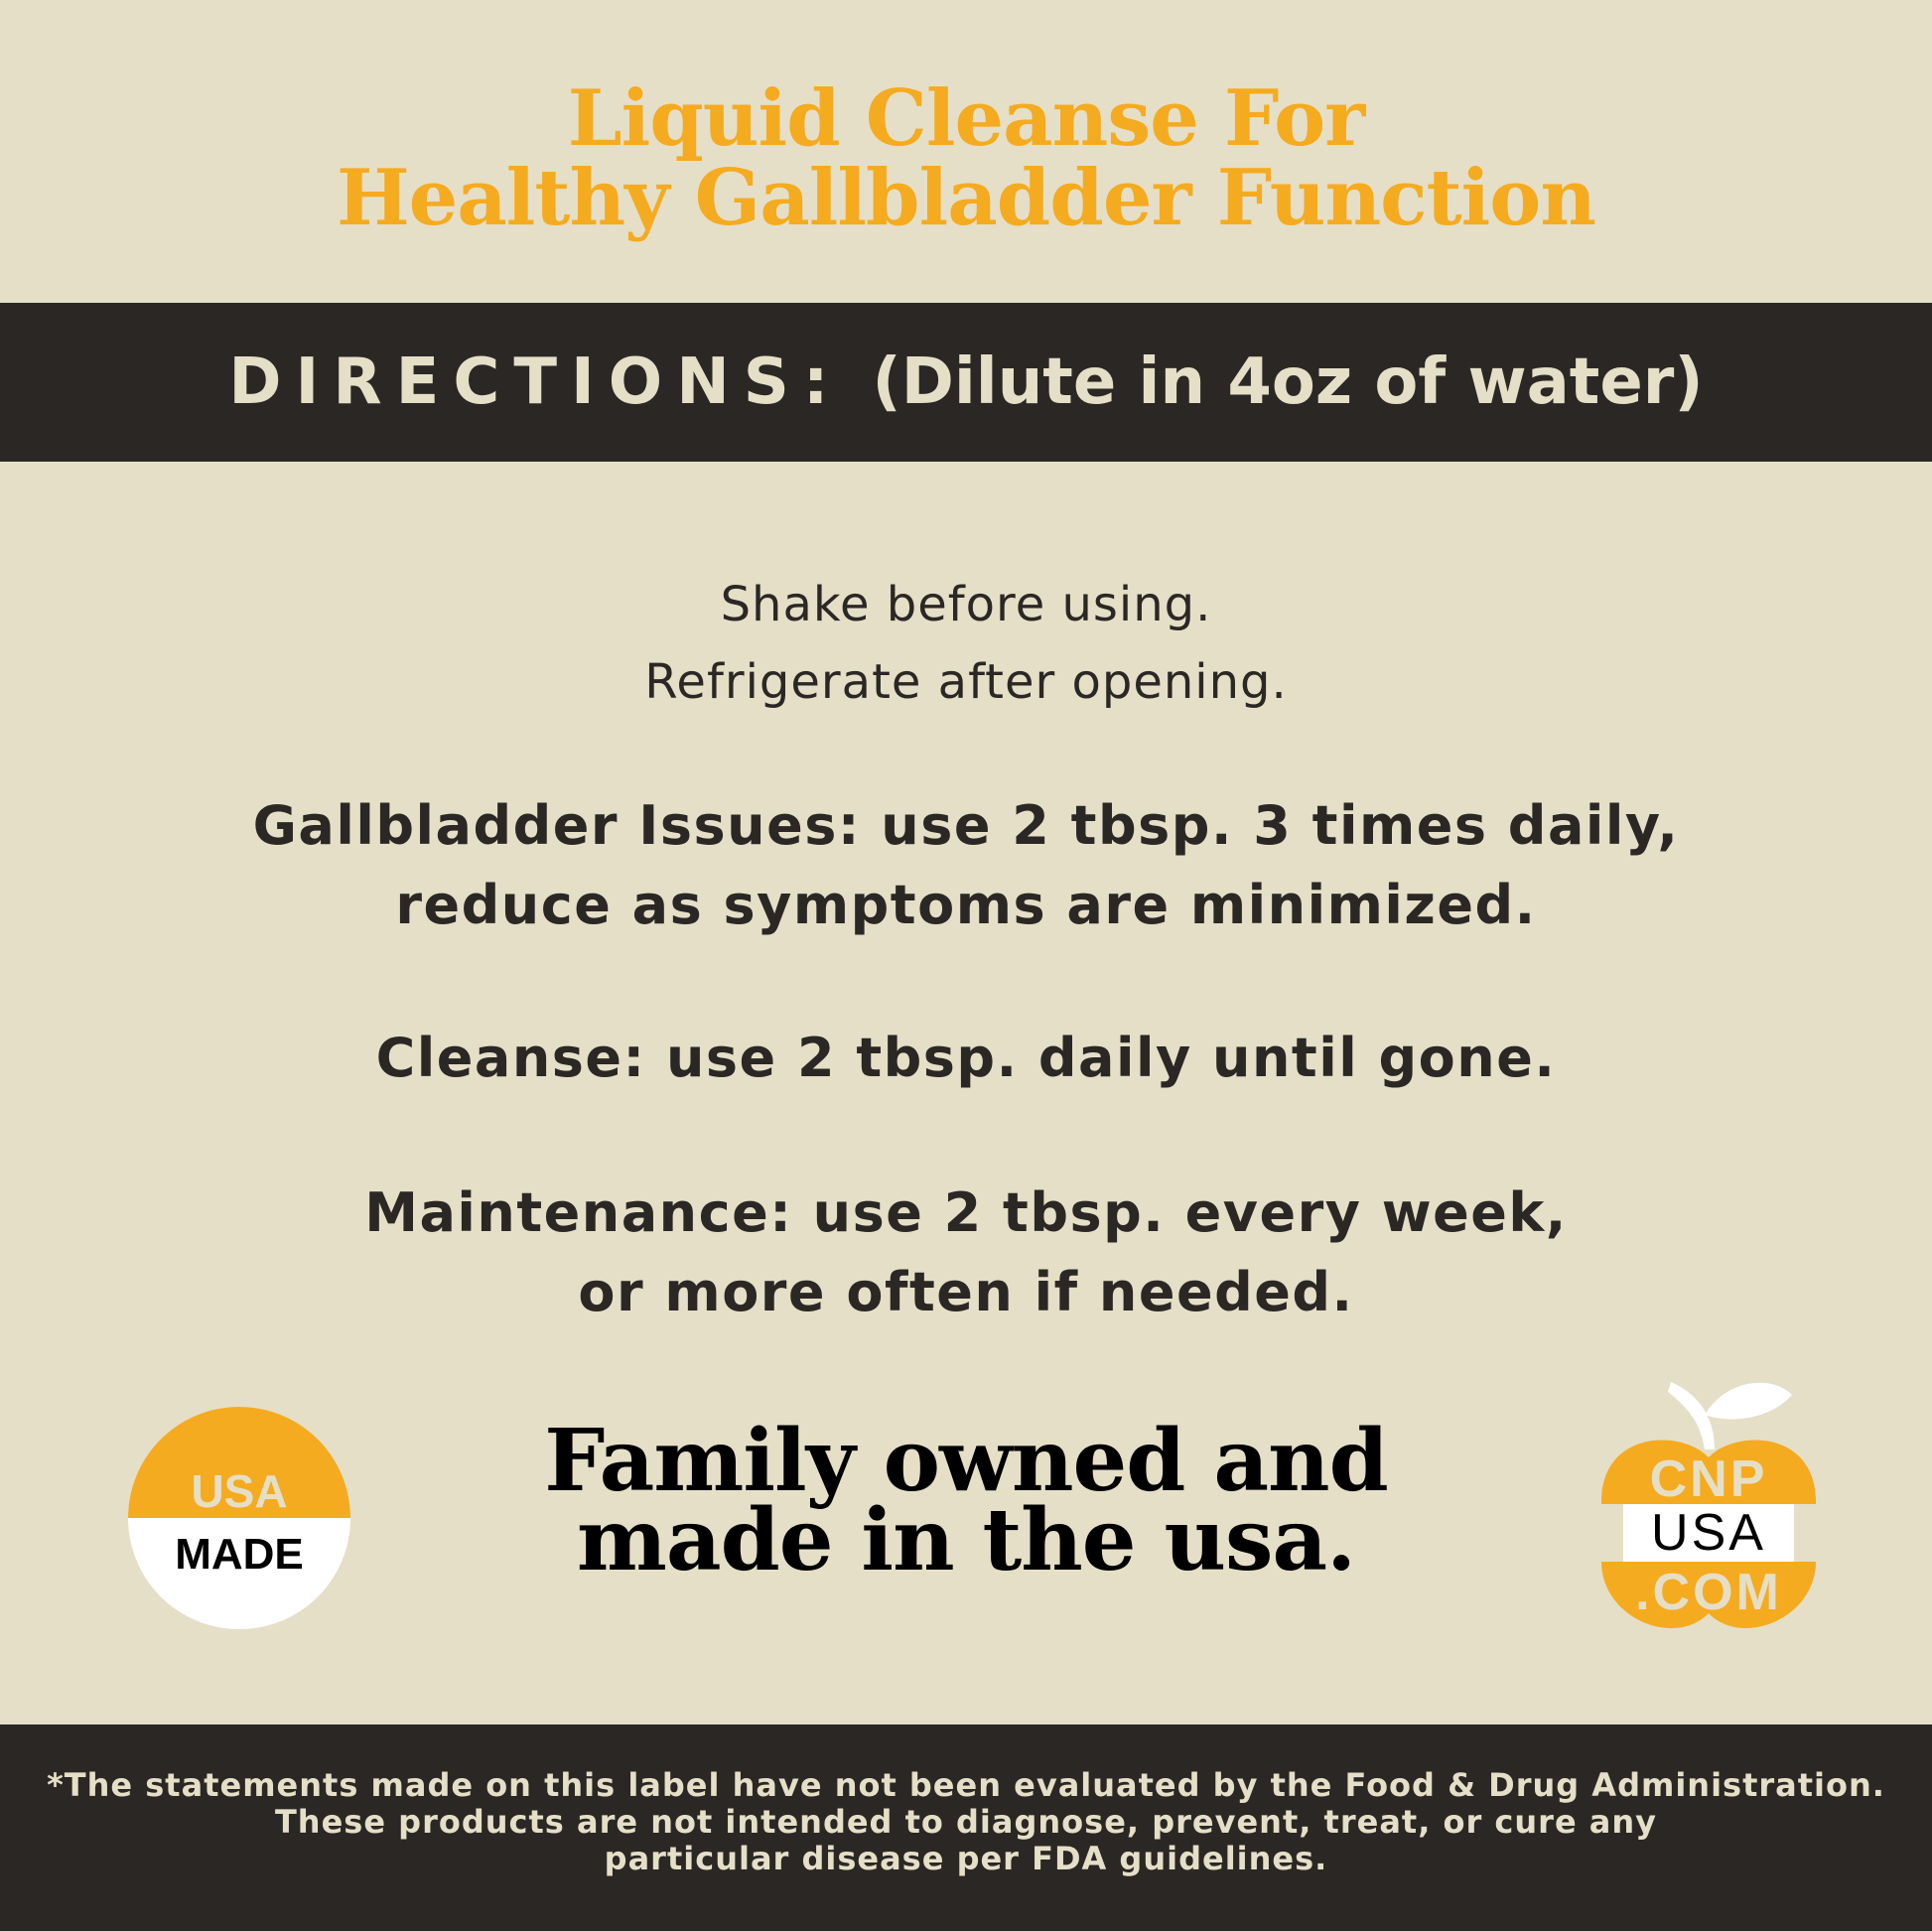 The height and width of the screenshot is (1931, 1932). I want to click on maintenance-note: or more often if needed., so click(966, 1292).